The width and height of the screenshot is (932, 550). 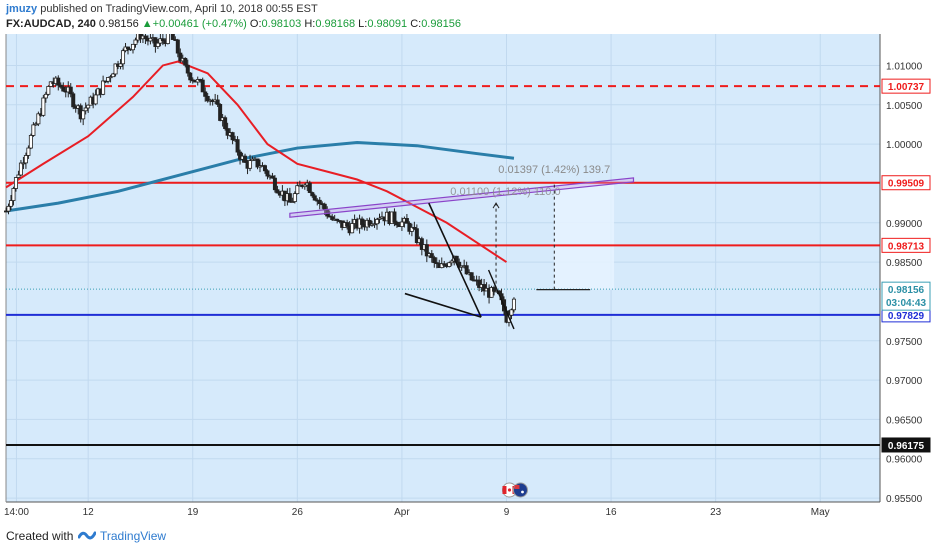 I want to click on created-with-text: Created with, so click(x=40, y=536).